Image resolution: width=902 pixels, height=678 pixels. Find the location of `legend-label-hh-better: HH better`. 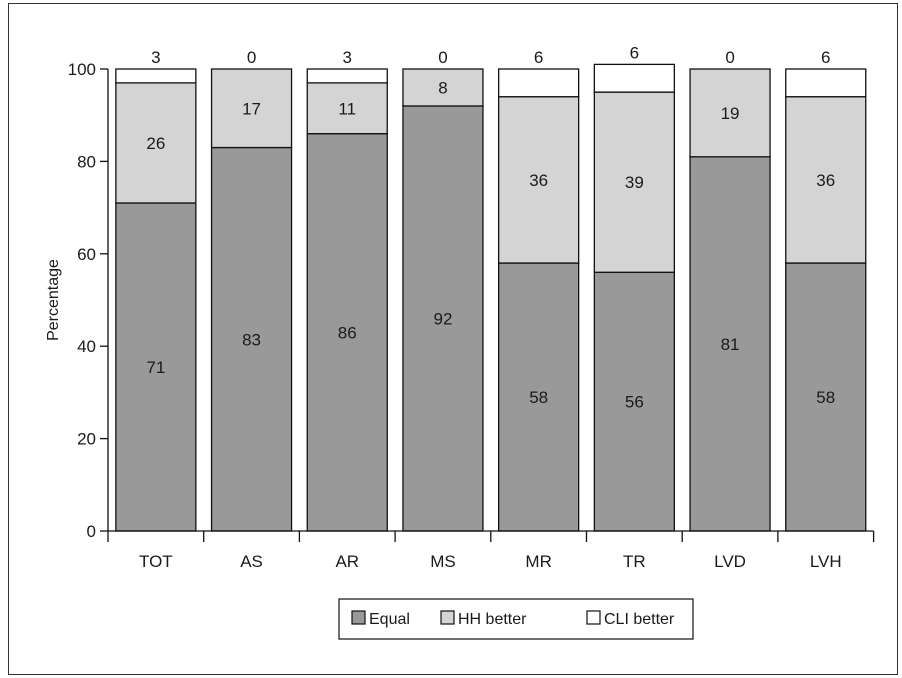

legend-label-hh-better: HH better is located at coordinates (492, 619).